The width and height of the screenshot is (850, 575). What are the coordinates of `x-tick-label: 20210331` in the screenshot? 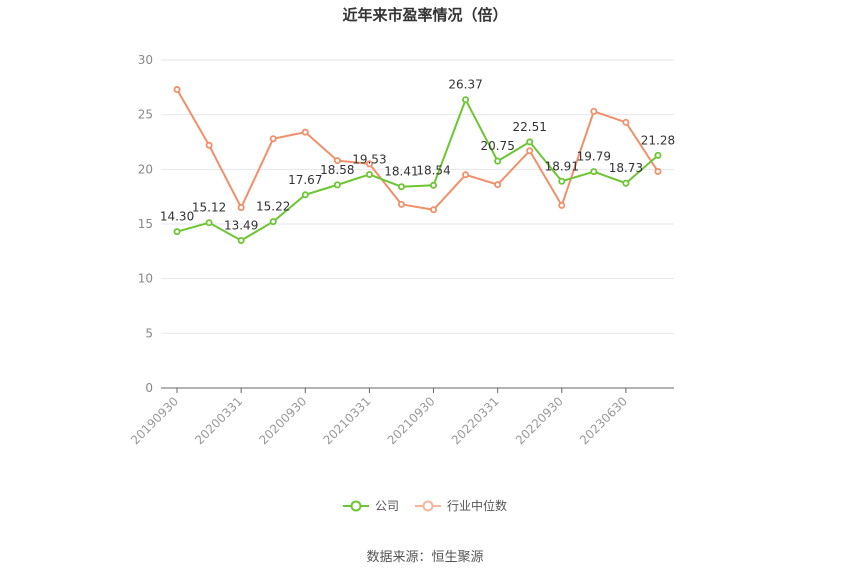 It's located at (346, 420).